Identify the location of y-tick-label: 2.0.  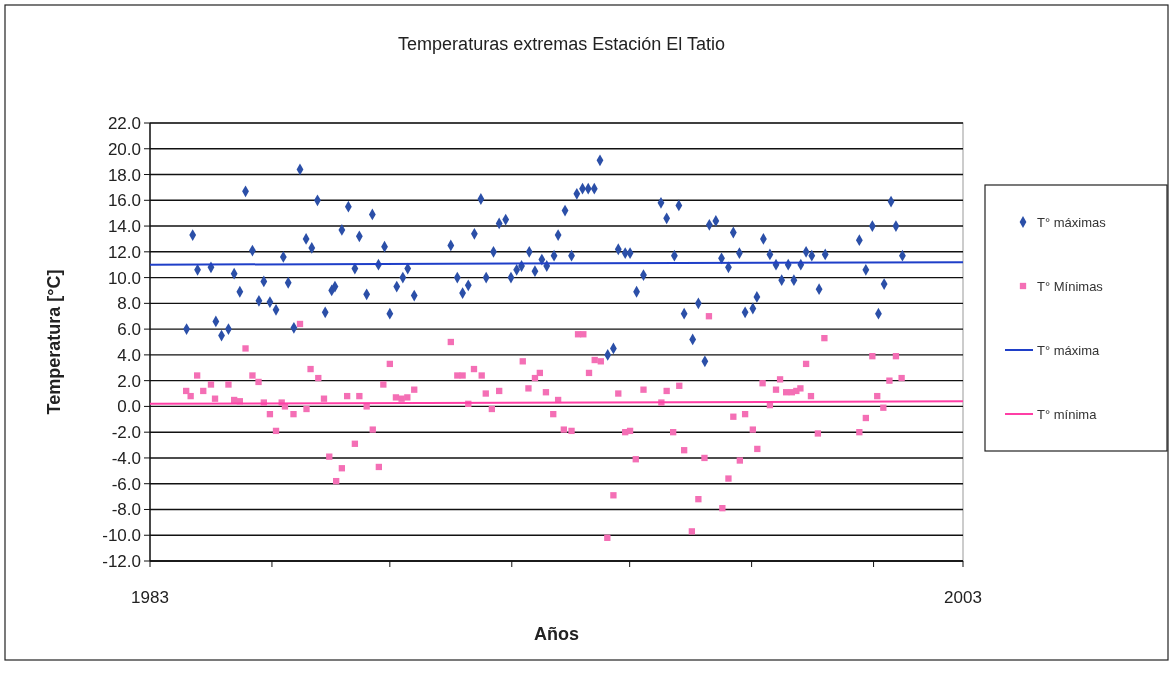
(129, 381).